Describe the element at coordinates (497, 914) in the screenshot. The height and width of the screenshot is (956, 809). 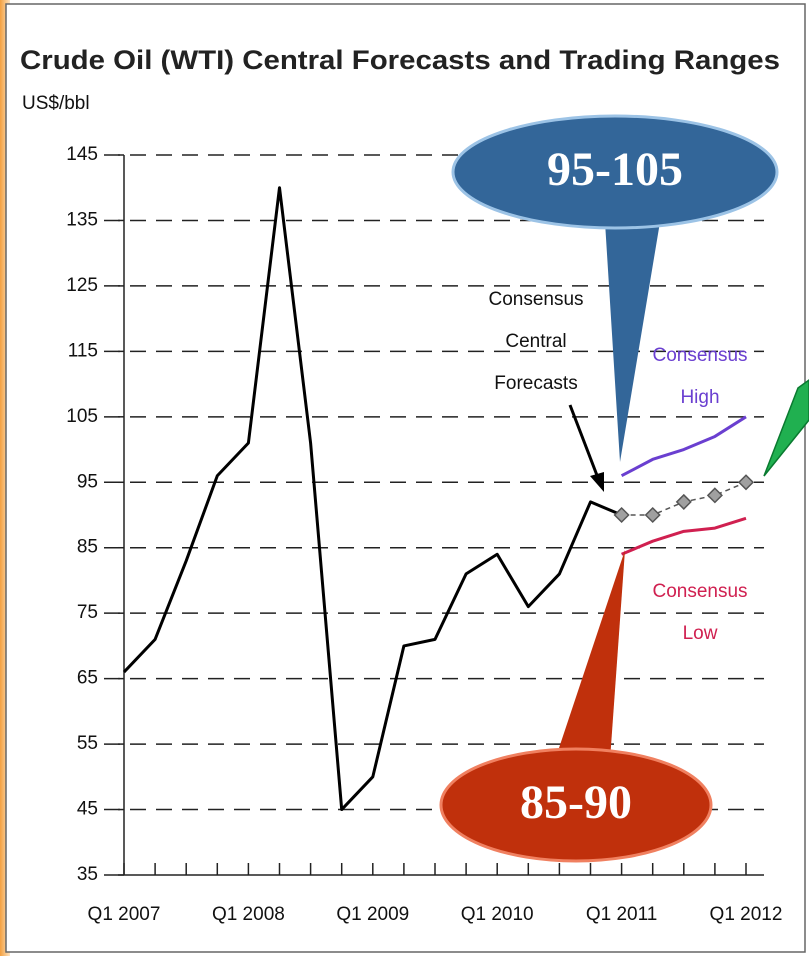
I see `x-tick-label: Q1 2010` at that location.